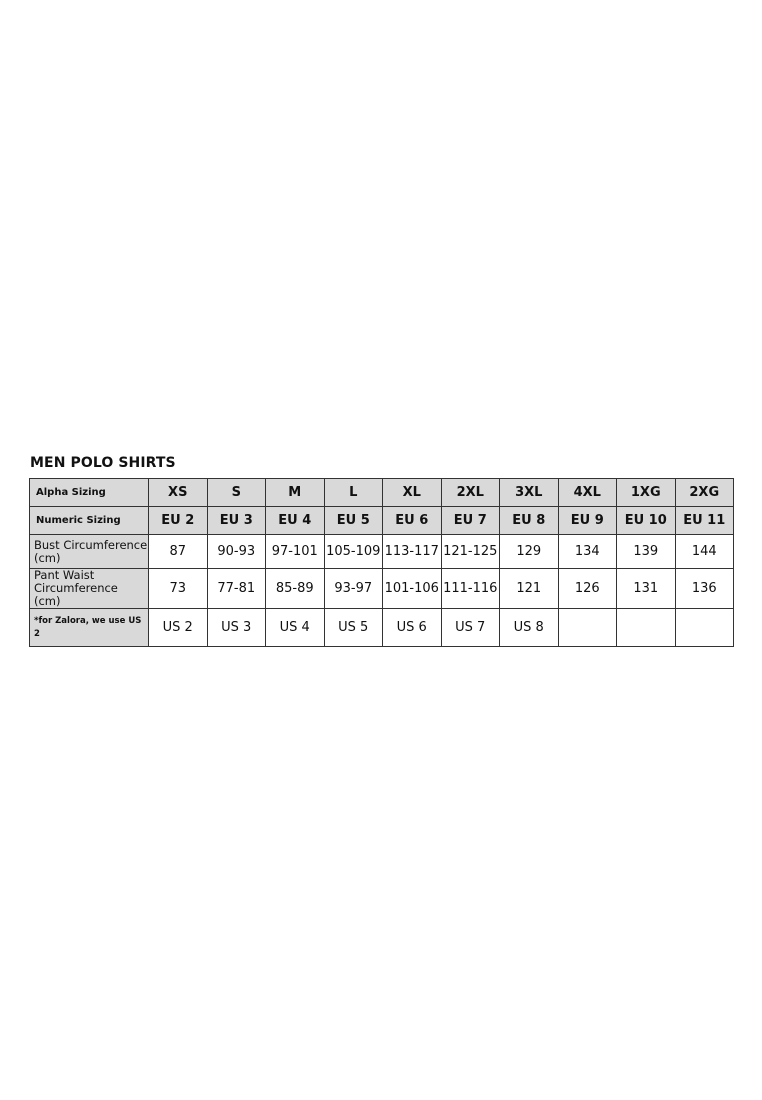 The height and width of the screenshot is (1100, 762). What do you see at coordinates (353, 492) in the screenshot?
I see `table-cell: L` at bounding box center [353, 492].